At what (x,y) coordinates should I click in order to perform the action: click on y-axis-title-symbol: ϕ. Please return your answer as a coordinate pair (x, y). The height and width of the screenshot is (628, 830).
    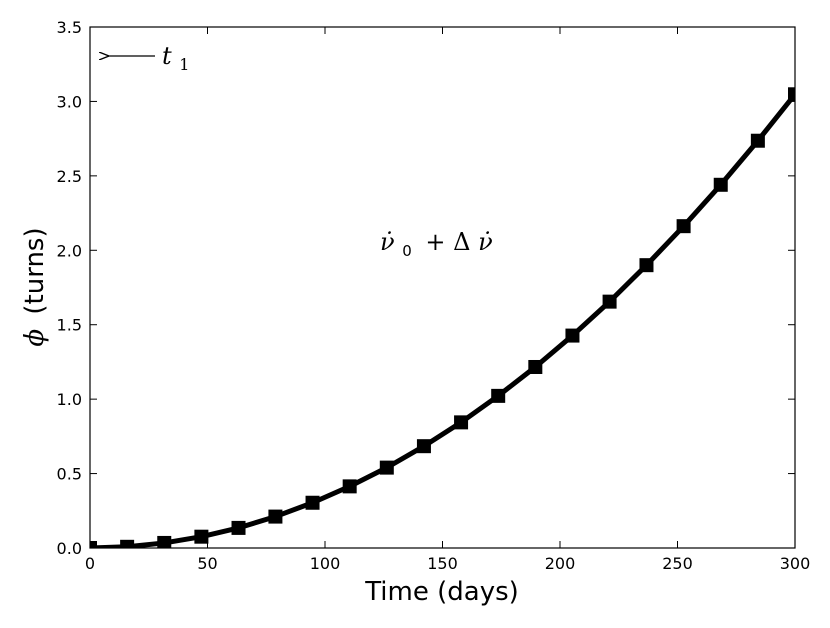
    Looking at the image, I should click on (35, 338).